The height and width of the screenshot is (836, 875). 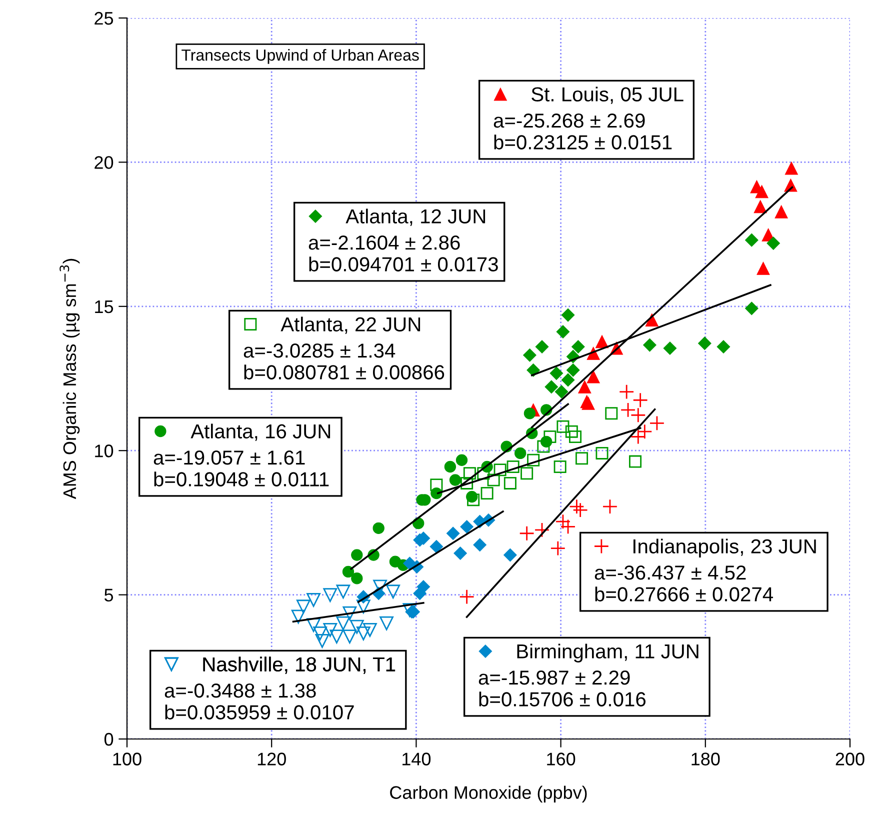 I want to click on annotation: a=-3.0285 ± 1.34, so click(x=320, y=350).